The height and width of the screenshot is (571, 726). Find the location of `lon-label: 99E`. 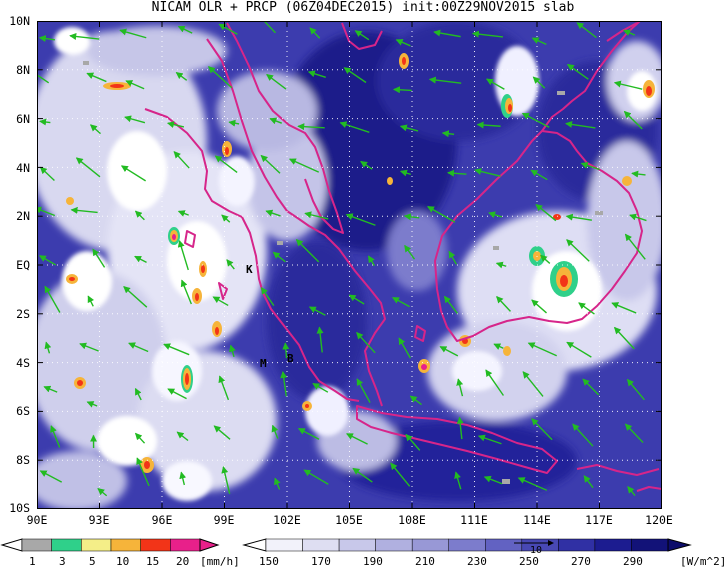

lon-label: 99E is located at coordinates (224, 520).